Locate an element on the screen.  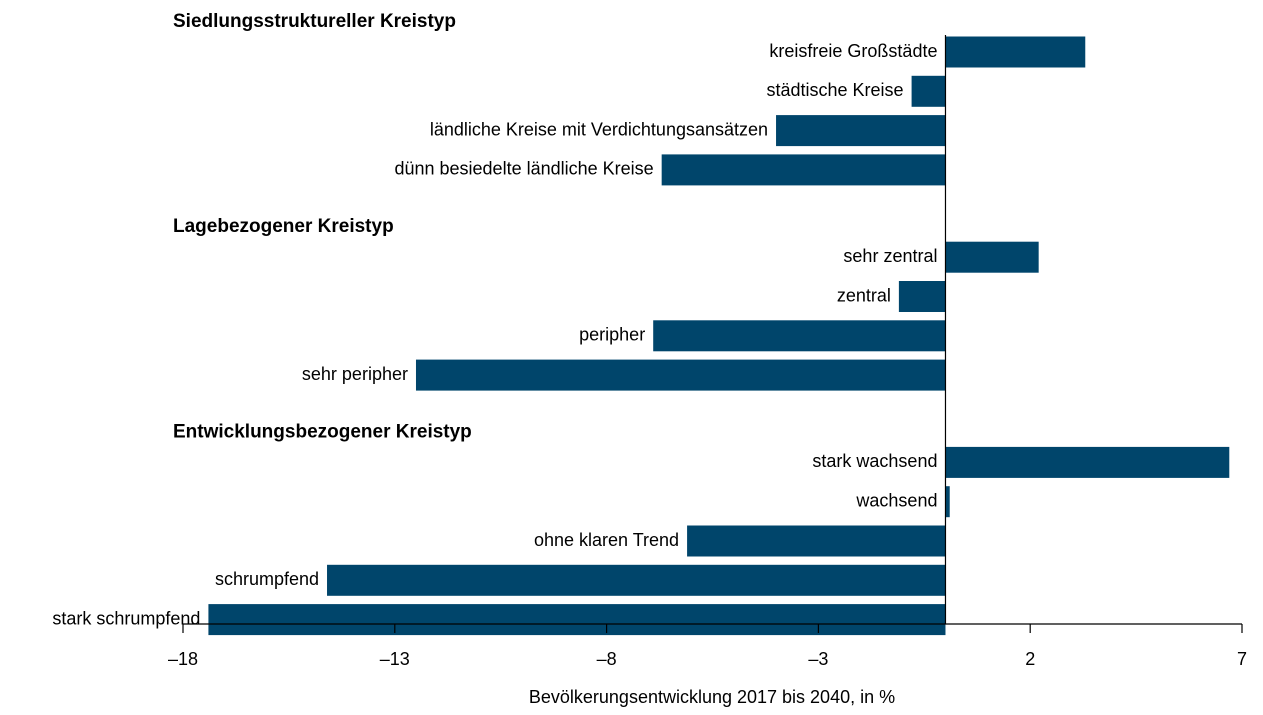
group-title: Entwicklungsbezogener Kreistyp is located at coordinates (322, 431).